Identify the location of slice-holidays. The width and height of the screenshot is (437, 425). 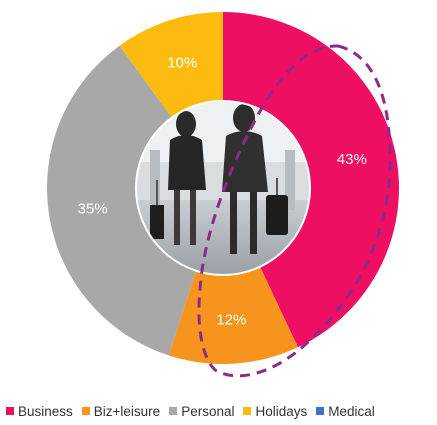
(171, 64).